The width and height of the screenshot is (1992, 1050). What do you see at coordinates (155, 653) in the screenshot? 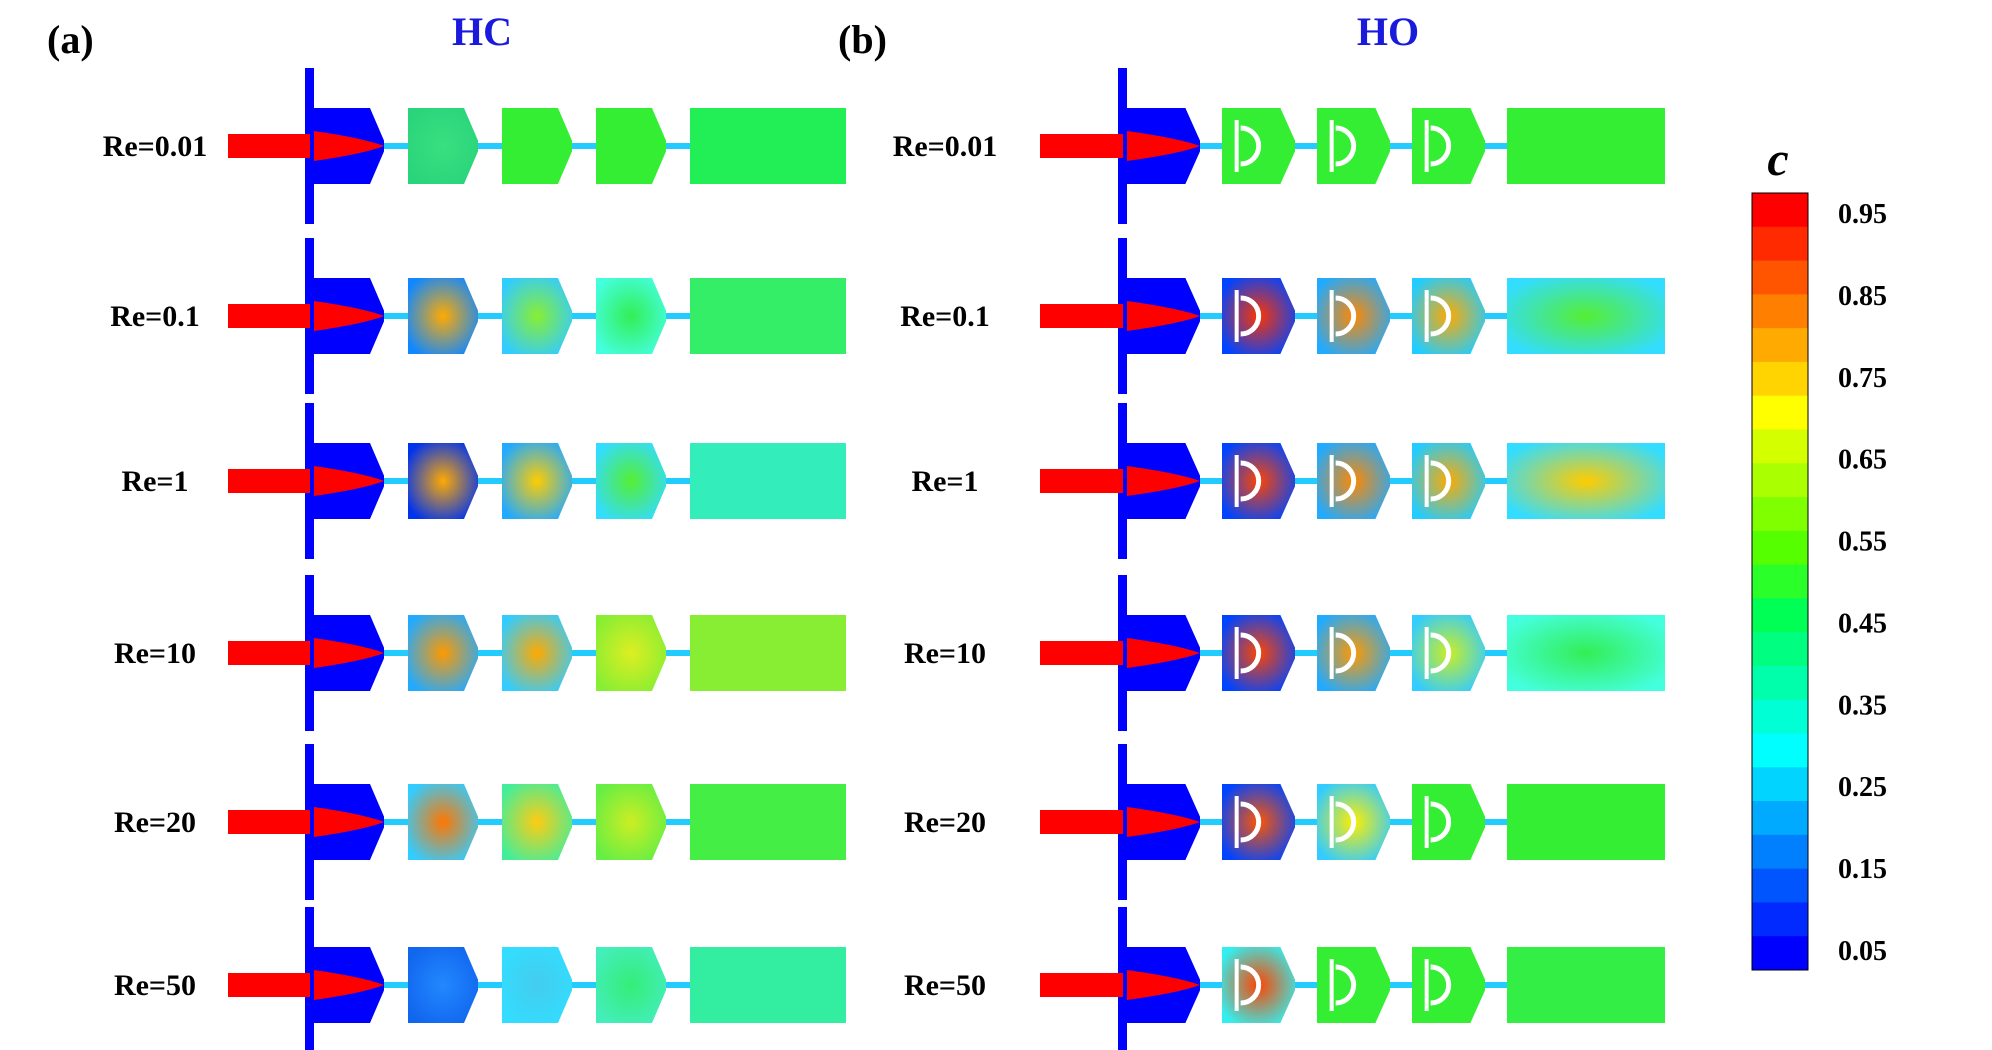
I see `re-label: Re=10` at bounding box center [155, 653].